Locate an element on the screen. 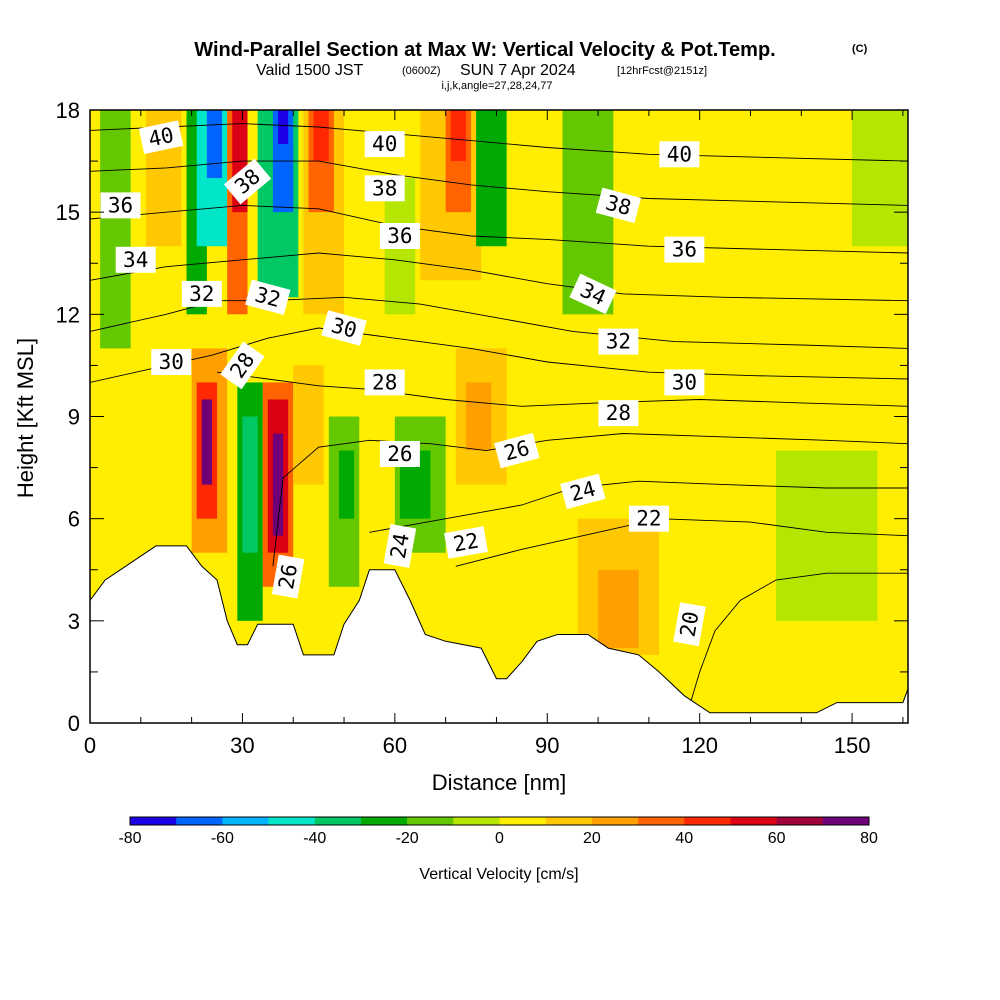 The width and height of the screenshot is (1000, 1000). y-tick-label: 0 is located at coordinates (74, 723).